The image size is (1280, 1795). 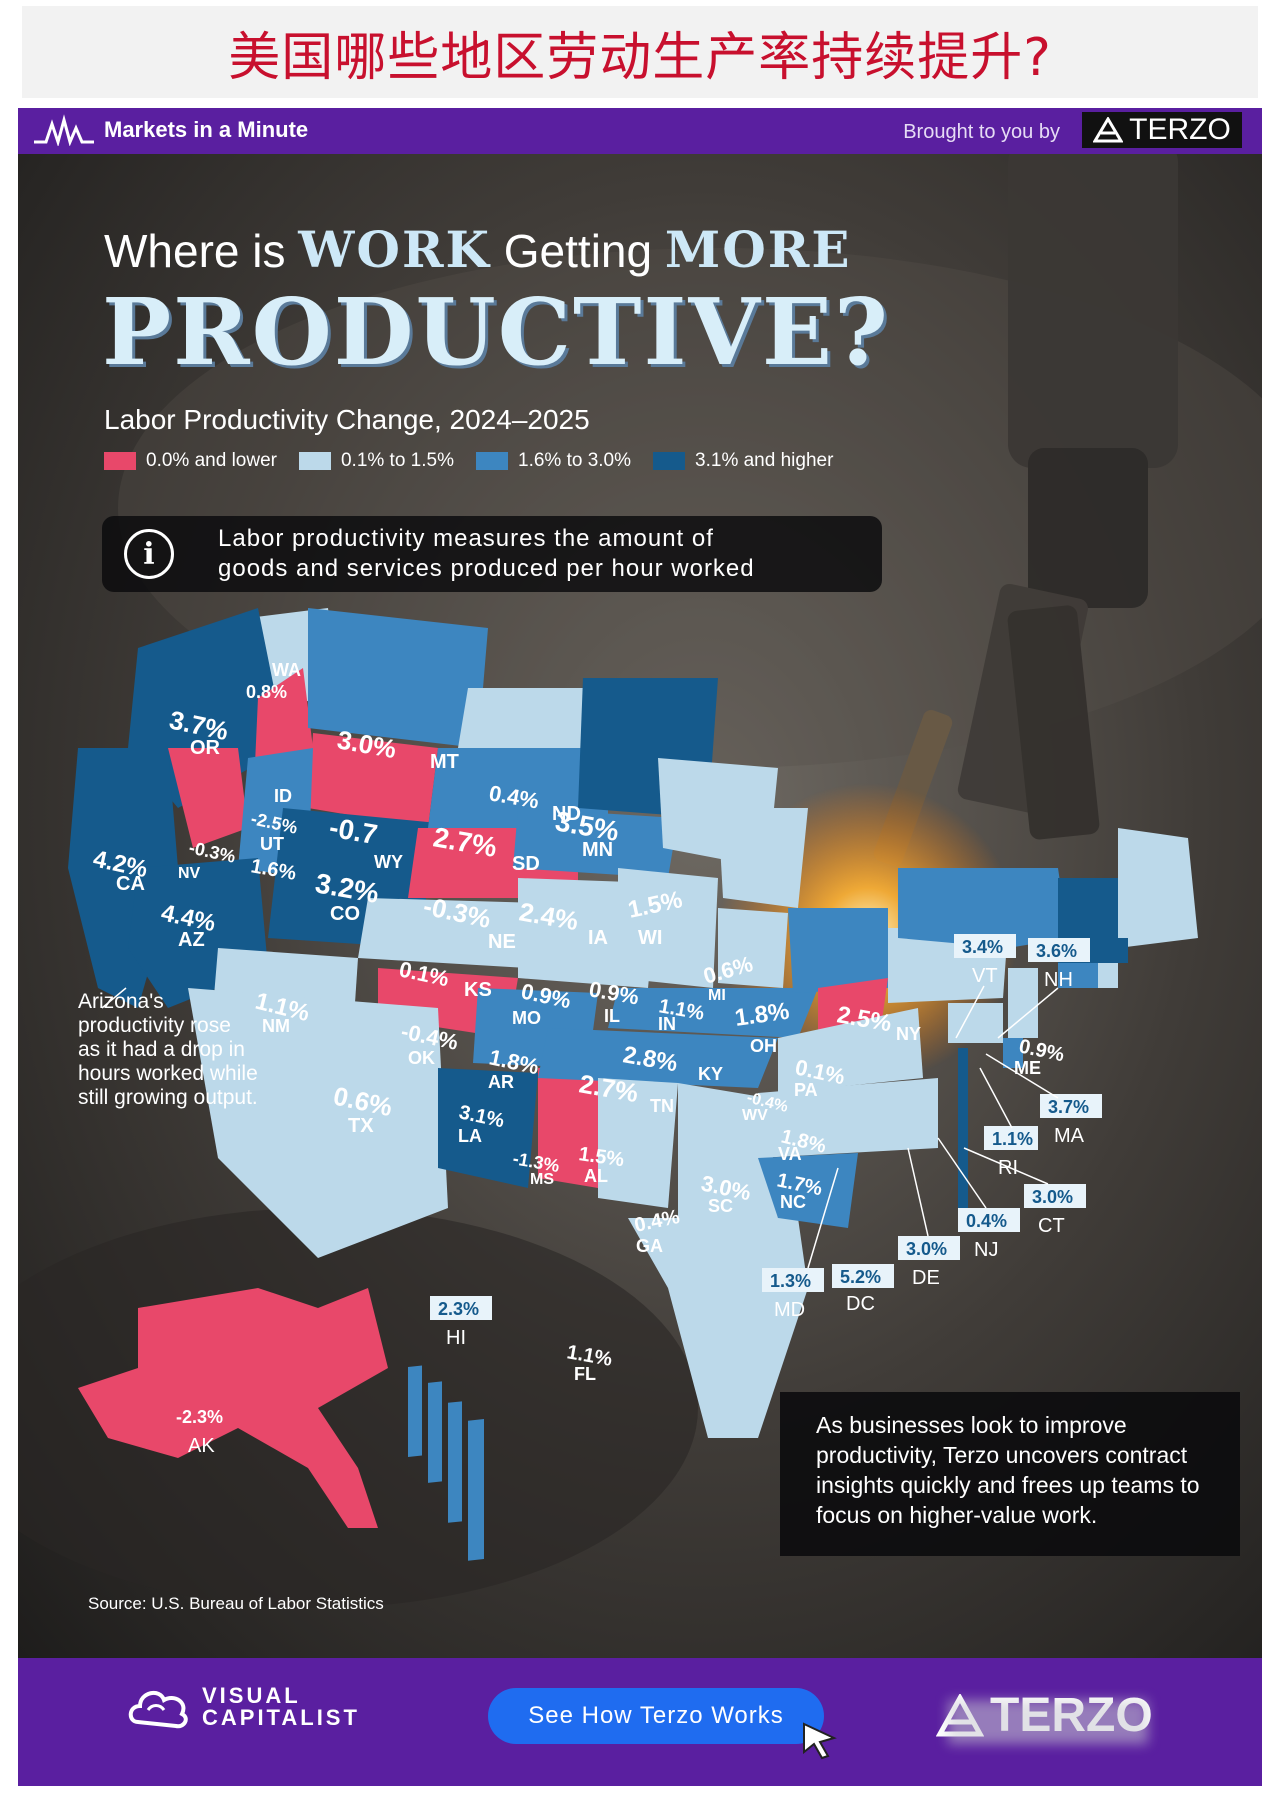 What do you see at coordinates (763, 858) in the screenshot?
I see `state-mi` at bounding box center [763, 858].